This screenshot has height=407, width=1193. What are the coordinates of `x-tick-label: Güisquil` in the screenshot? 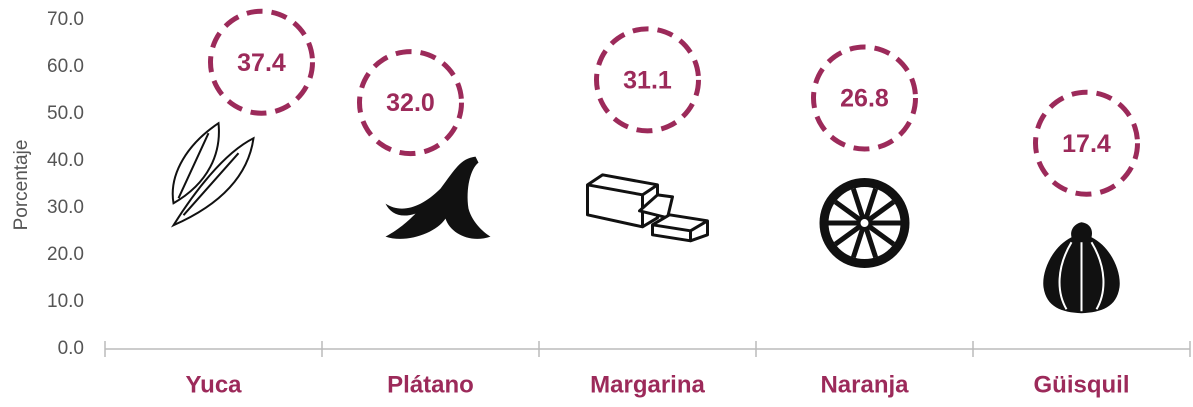 It's located at (1082, 384).